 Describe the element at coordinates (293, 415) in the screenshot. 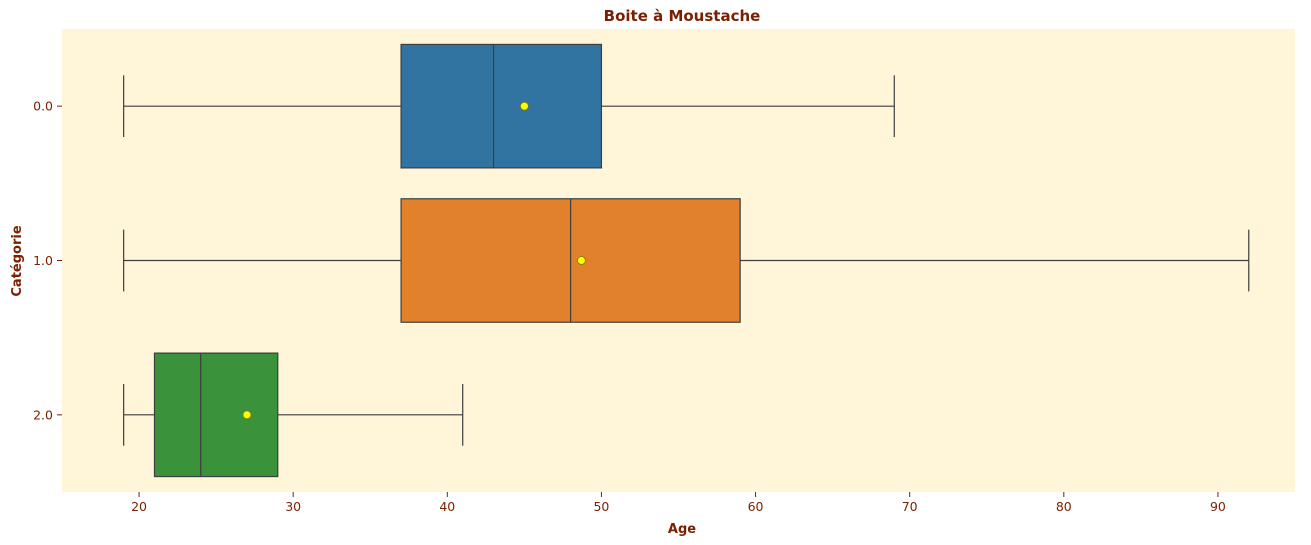

I see `box-2.0` at that location.